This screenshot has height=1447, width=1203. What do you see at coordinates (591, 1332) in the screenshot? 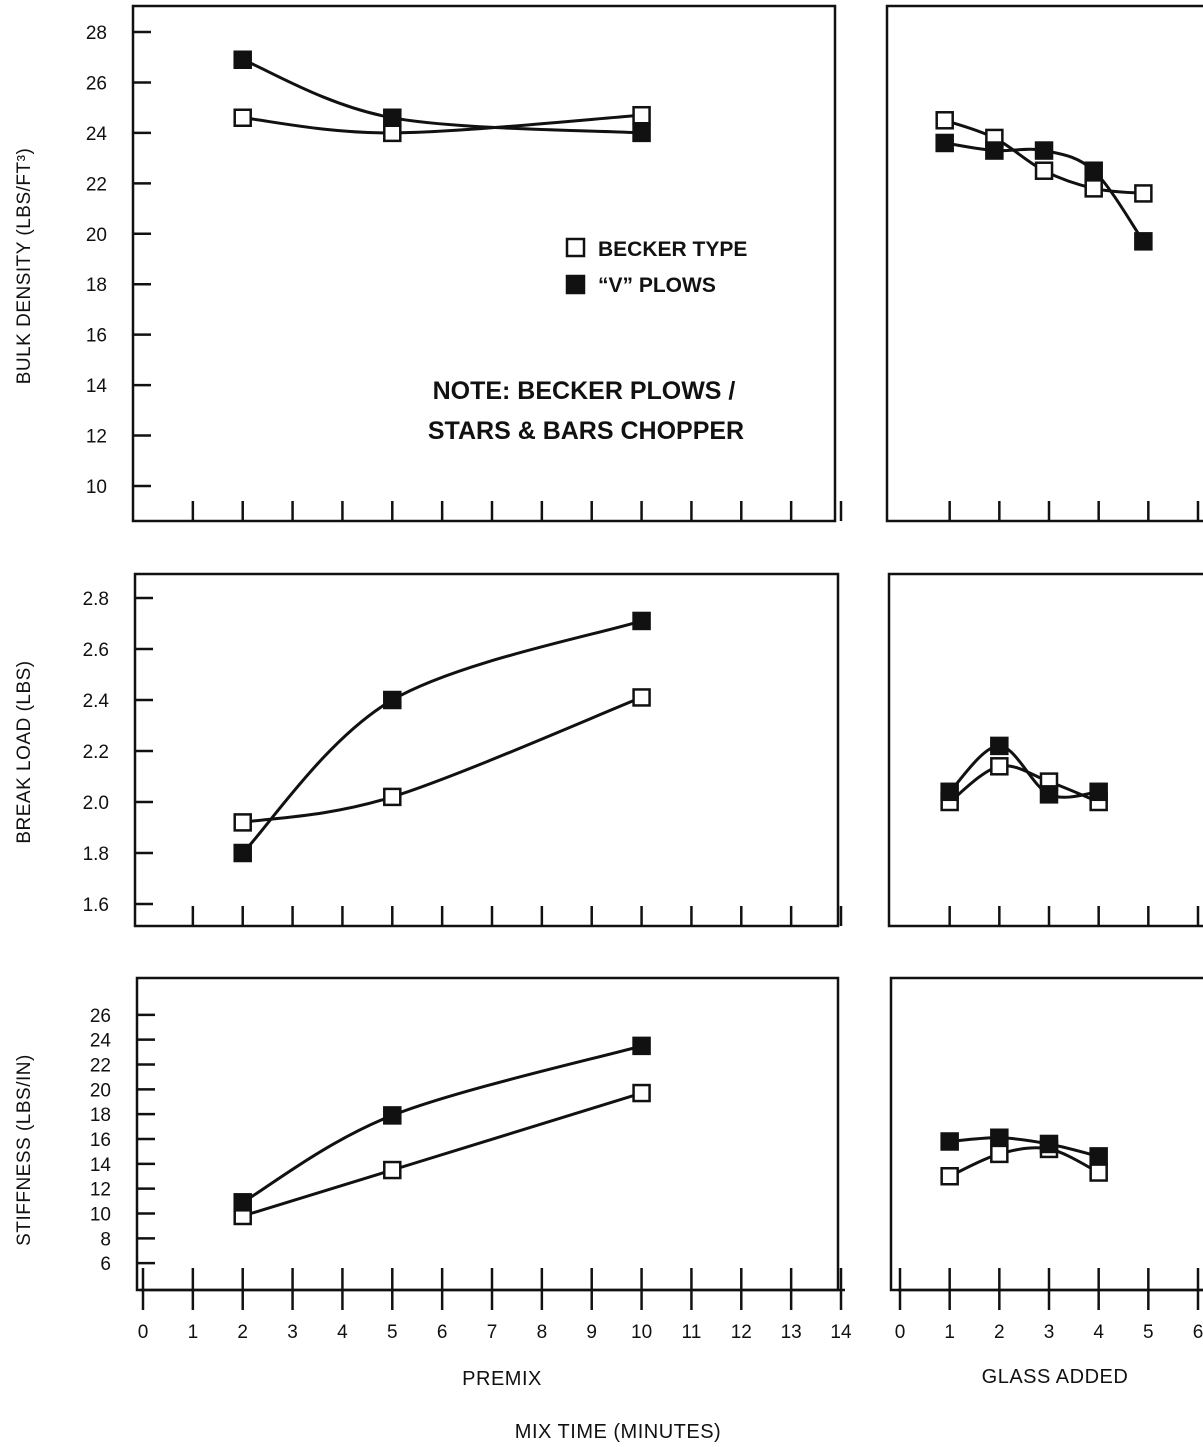
I see `x-tick-label: 9` at bounding box center [591, 1332].